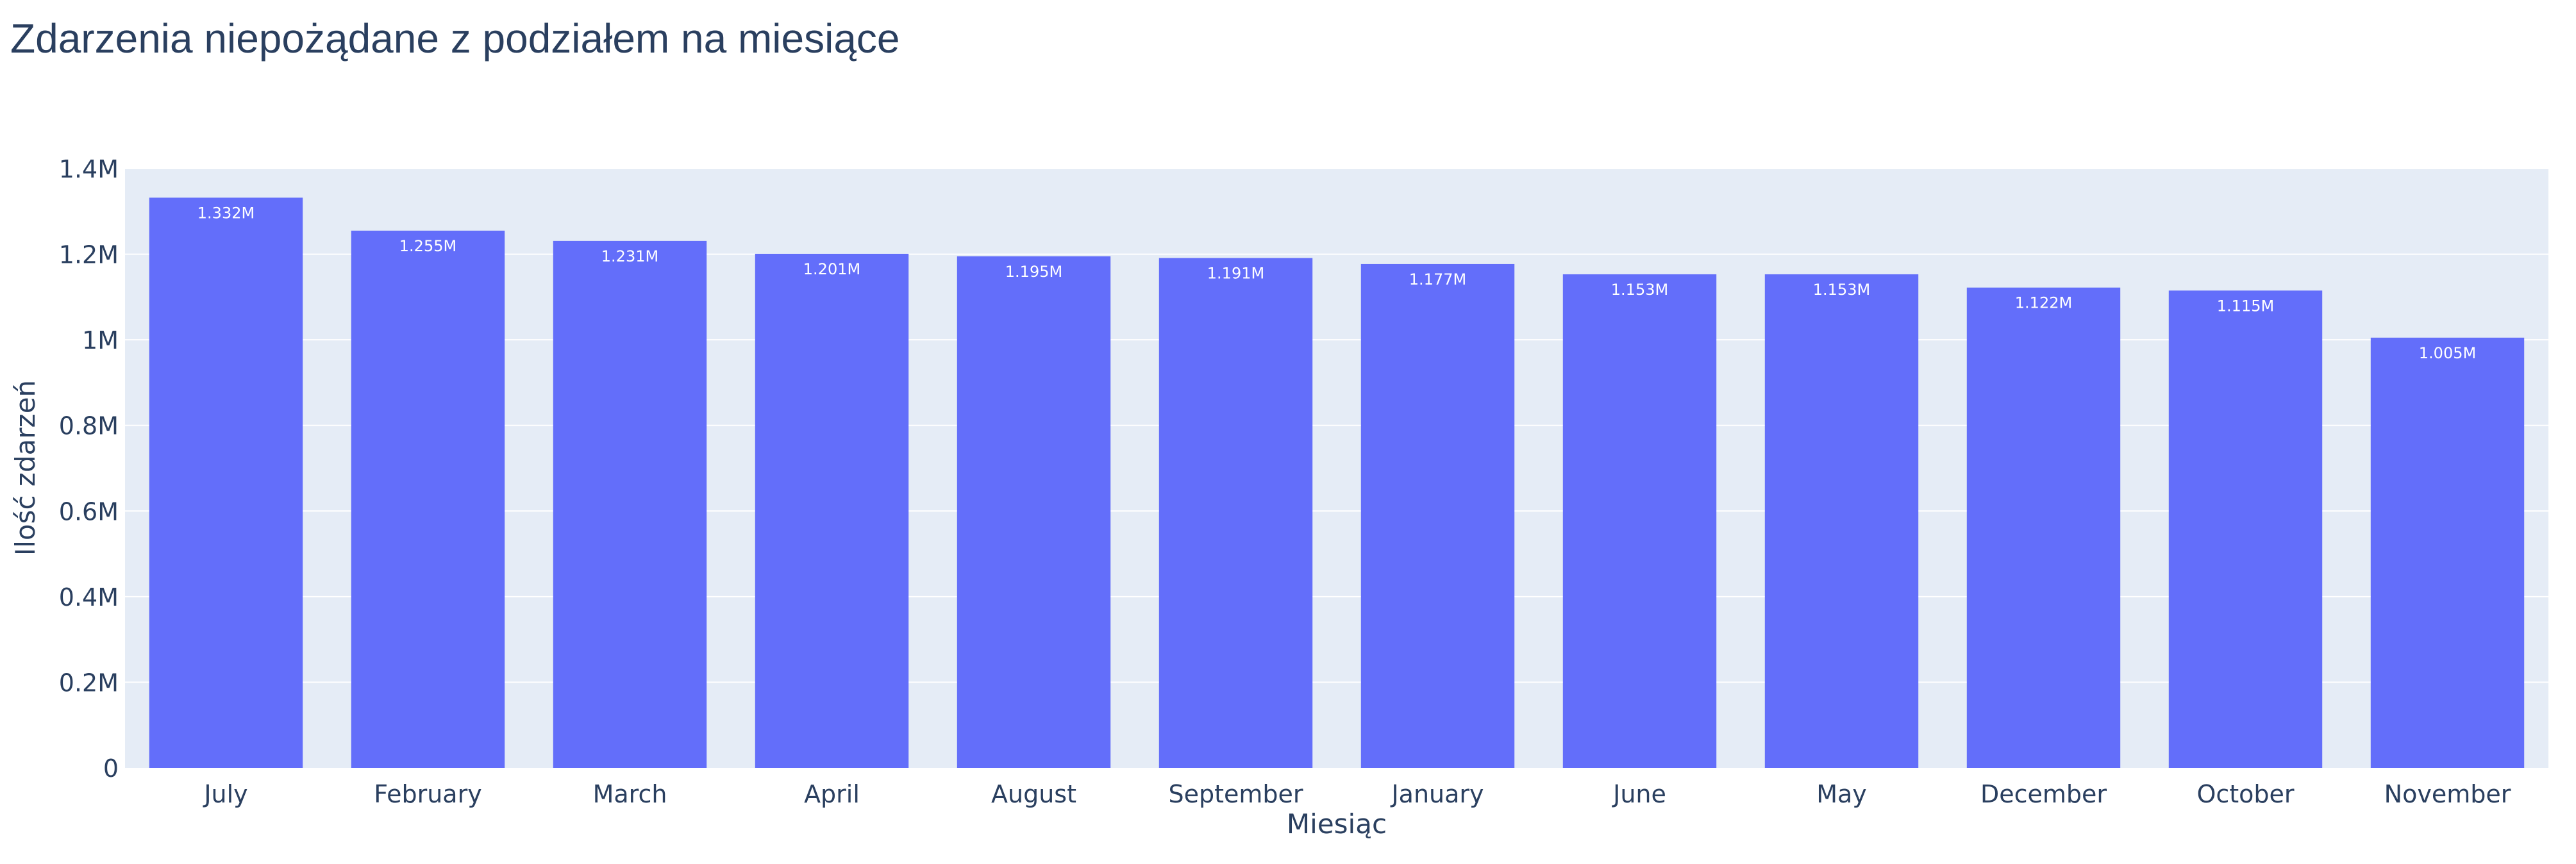 This screenshot has width=2576, height=864. Describe the element at coordinates (2447, 794) in the screenshot. I see `x-tick-label: November` at that location.